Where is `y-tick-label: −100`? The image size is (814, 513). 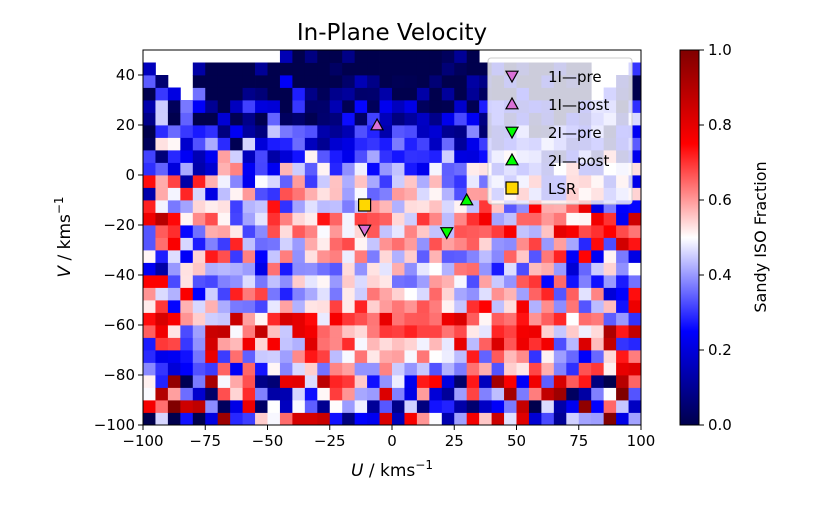 y-tick-label: −100 is located at coordinates (114, 425).